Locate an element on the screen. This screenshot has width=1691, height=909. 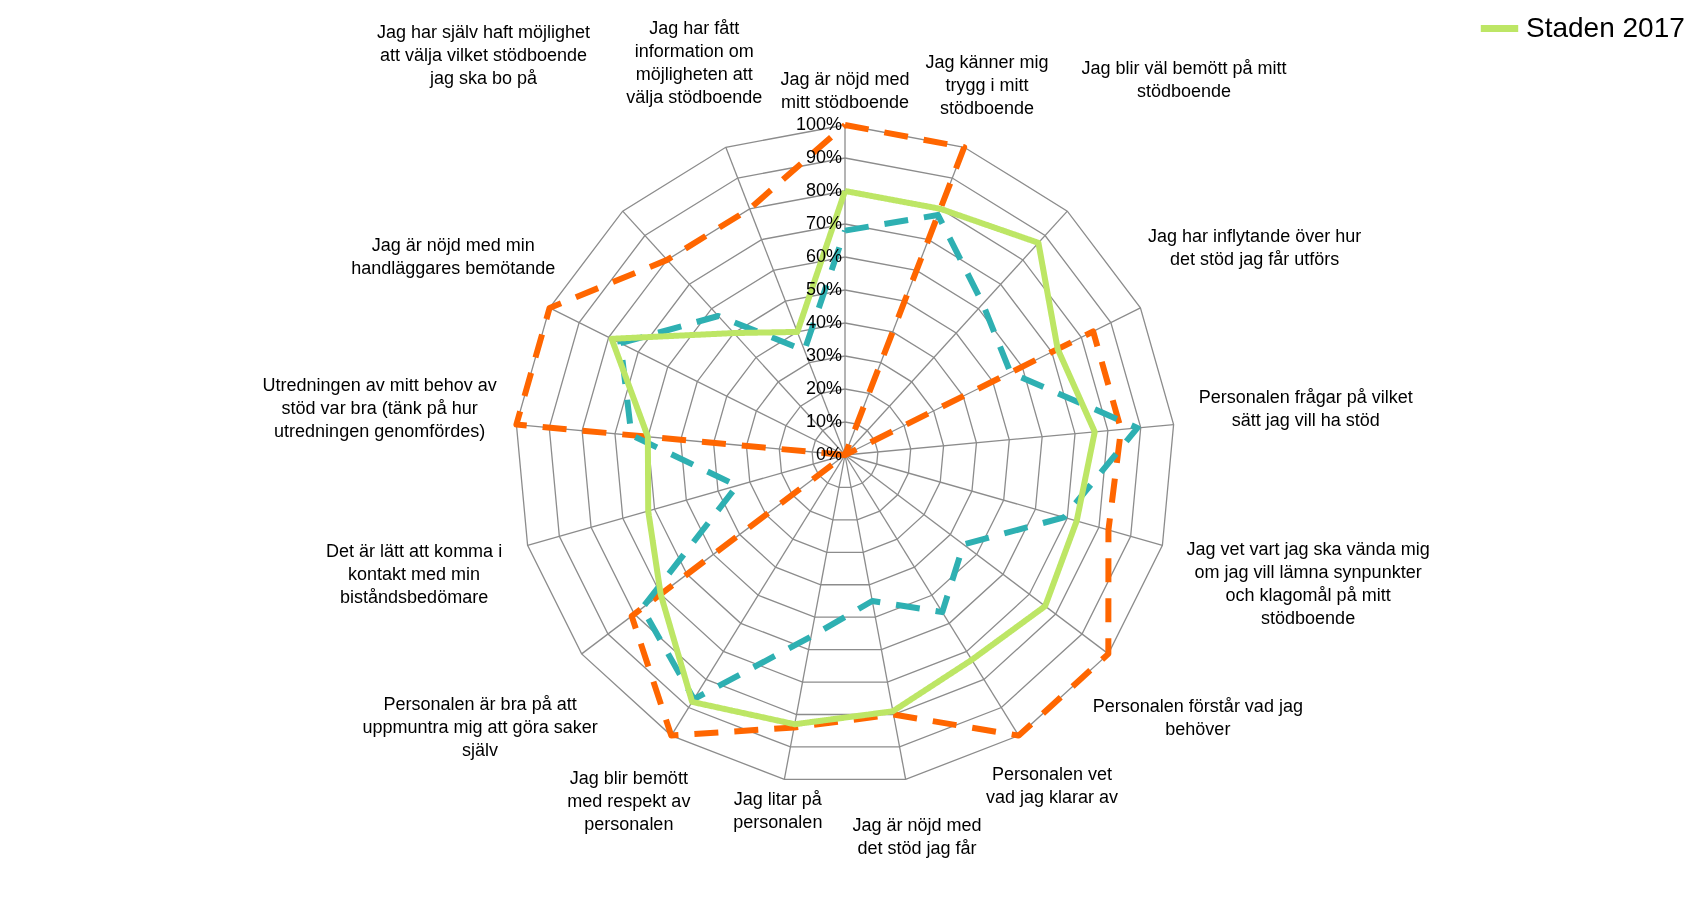
legend-label: Staden 2017 is located at coordinates (1605, 27).